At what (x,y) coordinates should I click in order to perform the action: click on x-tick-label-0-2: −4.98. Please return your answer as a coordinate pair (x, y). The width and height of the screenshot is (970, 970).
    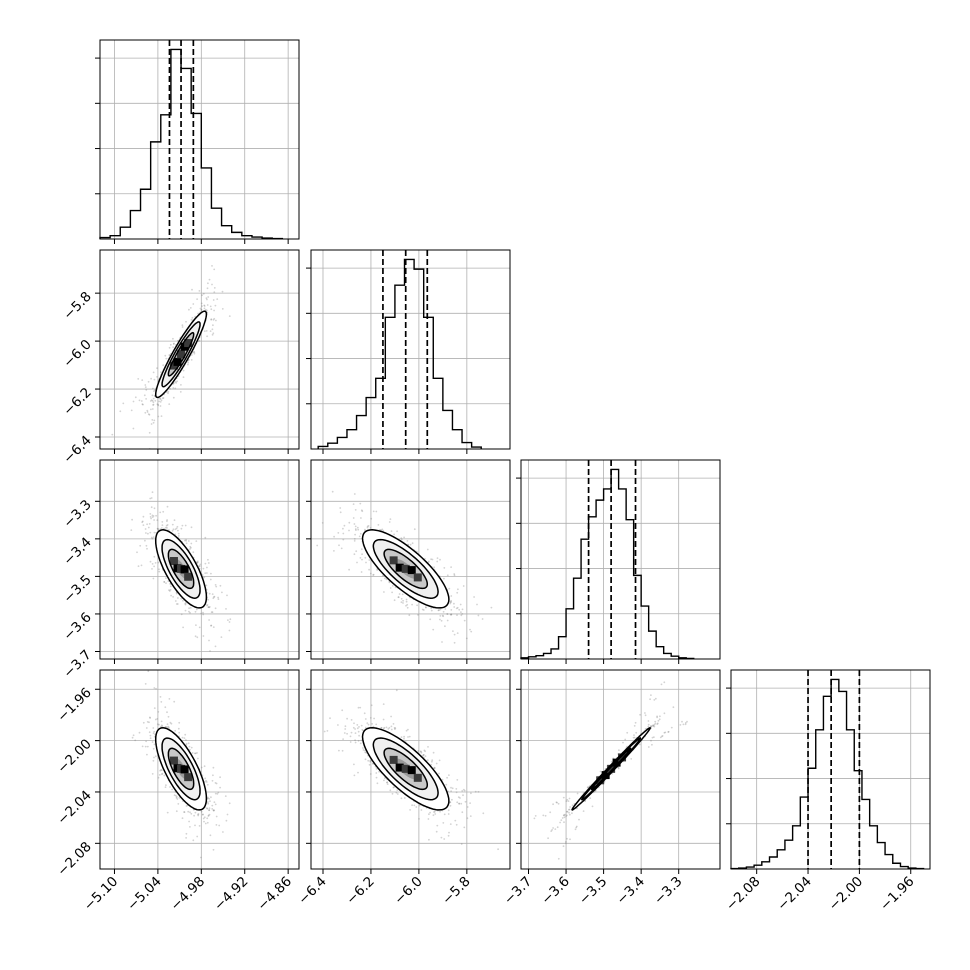
    Looking at the image, I should click on (188, 894).